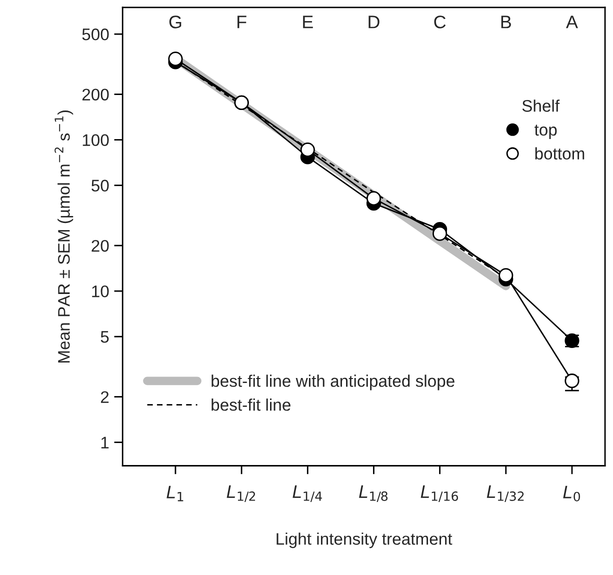  I want to click on x-tick-label: L$_{1}$, so click(175, 494).